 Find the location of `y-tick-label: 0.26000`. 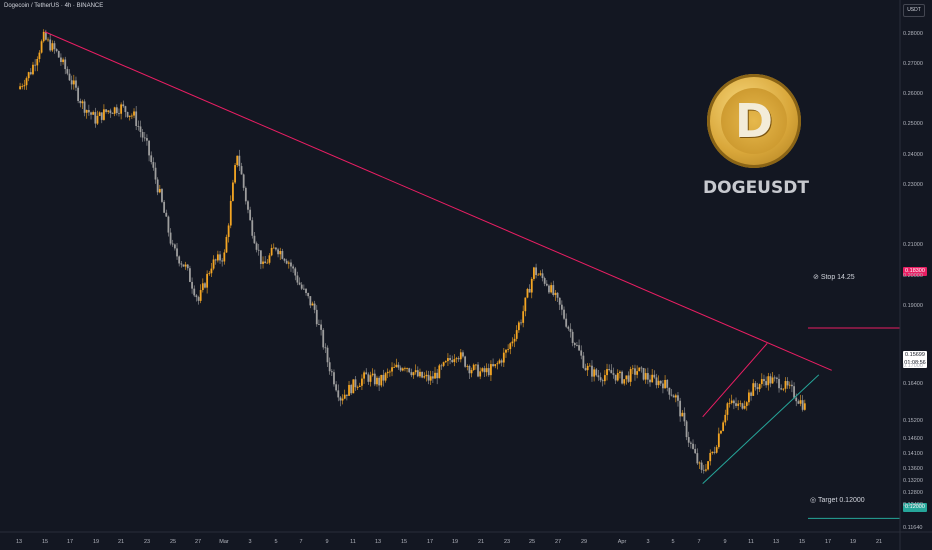

y-tick-label: 0.26000 is located at coordinates (913, 94).